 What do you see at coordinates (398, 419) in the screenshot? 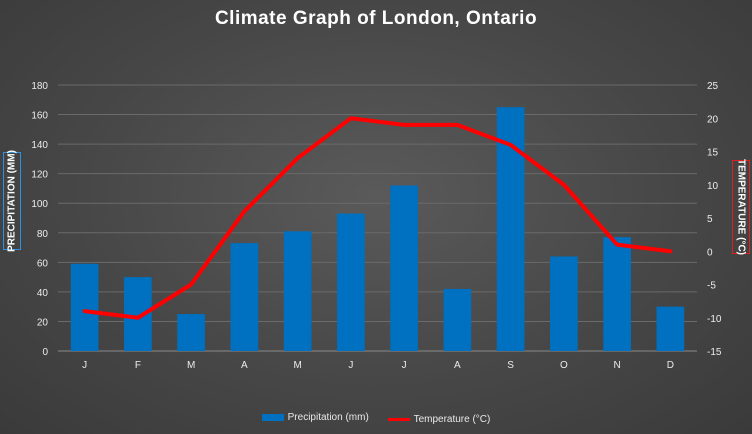
I see `legend-swatch-temperature` at bounding box center [398, 419].